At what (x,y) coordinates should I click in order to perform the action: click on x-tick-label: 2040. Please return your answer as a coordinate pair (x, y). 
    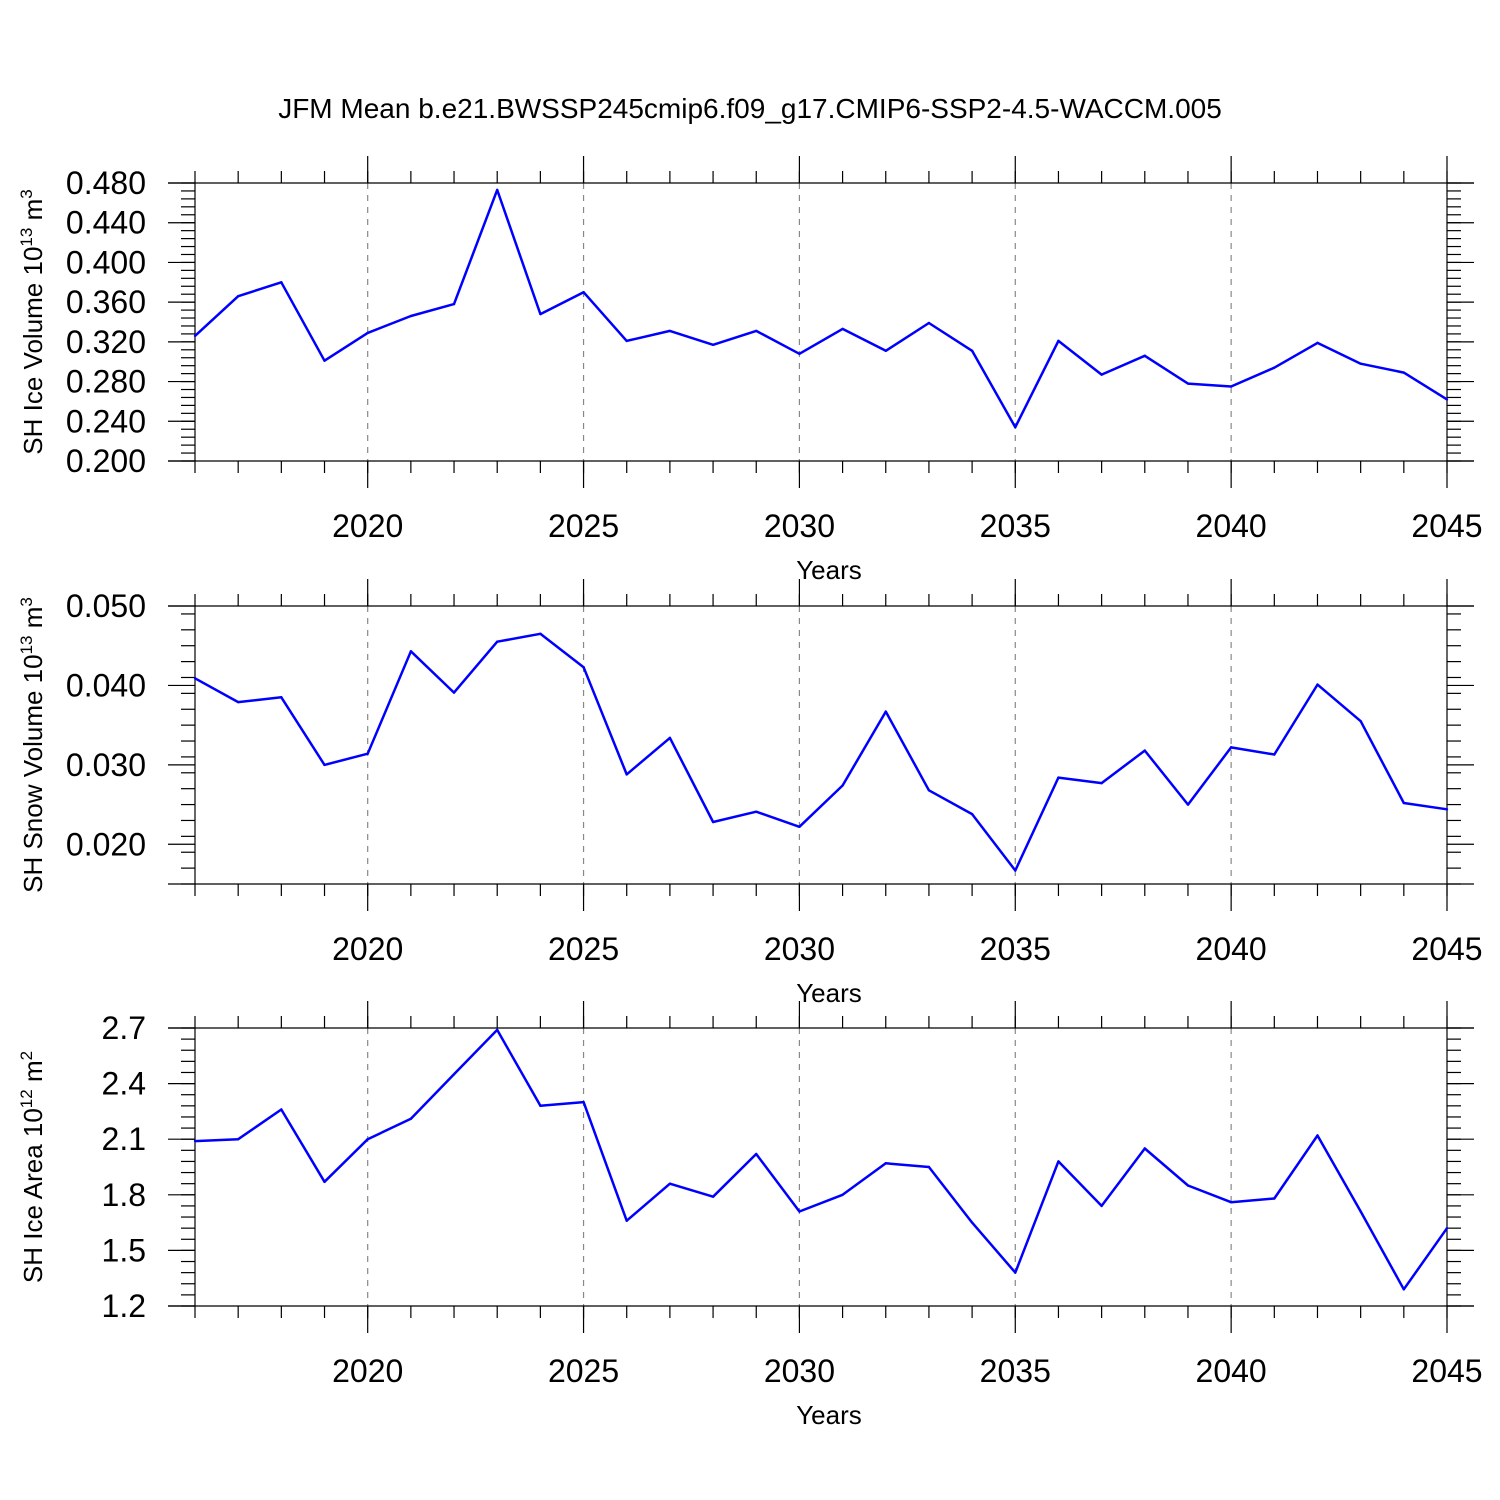
    Looking at the image, I should click on (1231, 949).